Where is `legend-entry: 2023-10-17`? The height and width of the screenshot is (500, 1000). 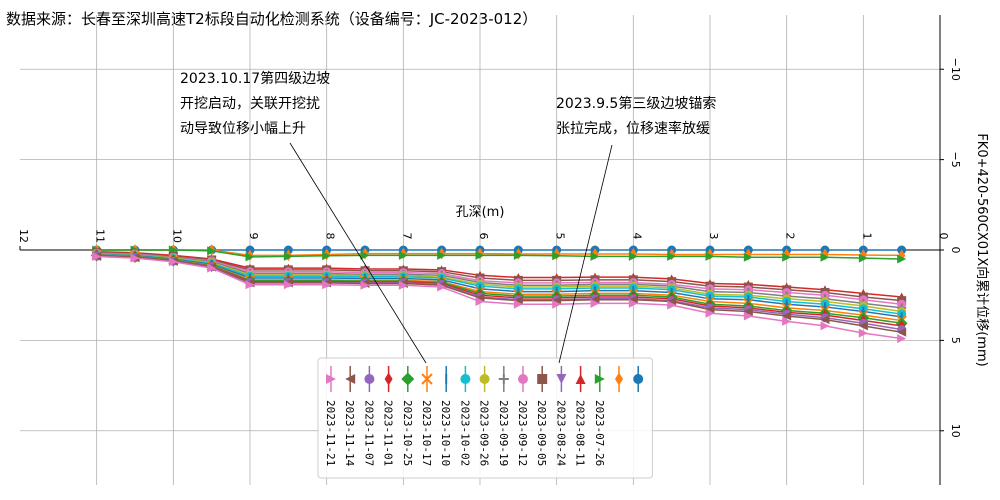 legend-entry: 2023-10-17 is located at coordinates (426, 416).